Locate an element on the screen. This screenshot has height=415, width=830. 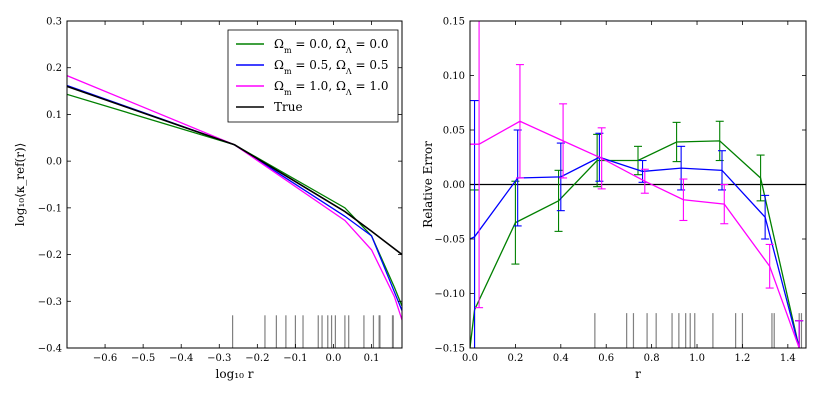
y-axis-label: Relative Error is located at coordinates (428, 184).